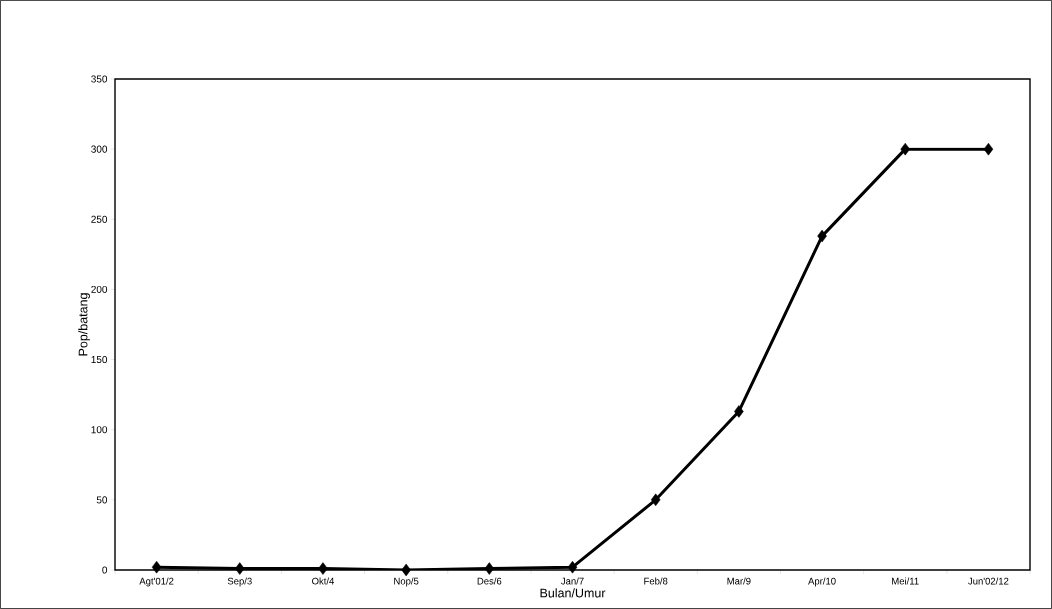 This screenshot has width=1052, height=609. I want to click on x-tick-label: Des/6, so click(489, 581).